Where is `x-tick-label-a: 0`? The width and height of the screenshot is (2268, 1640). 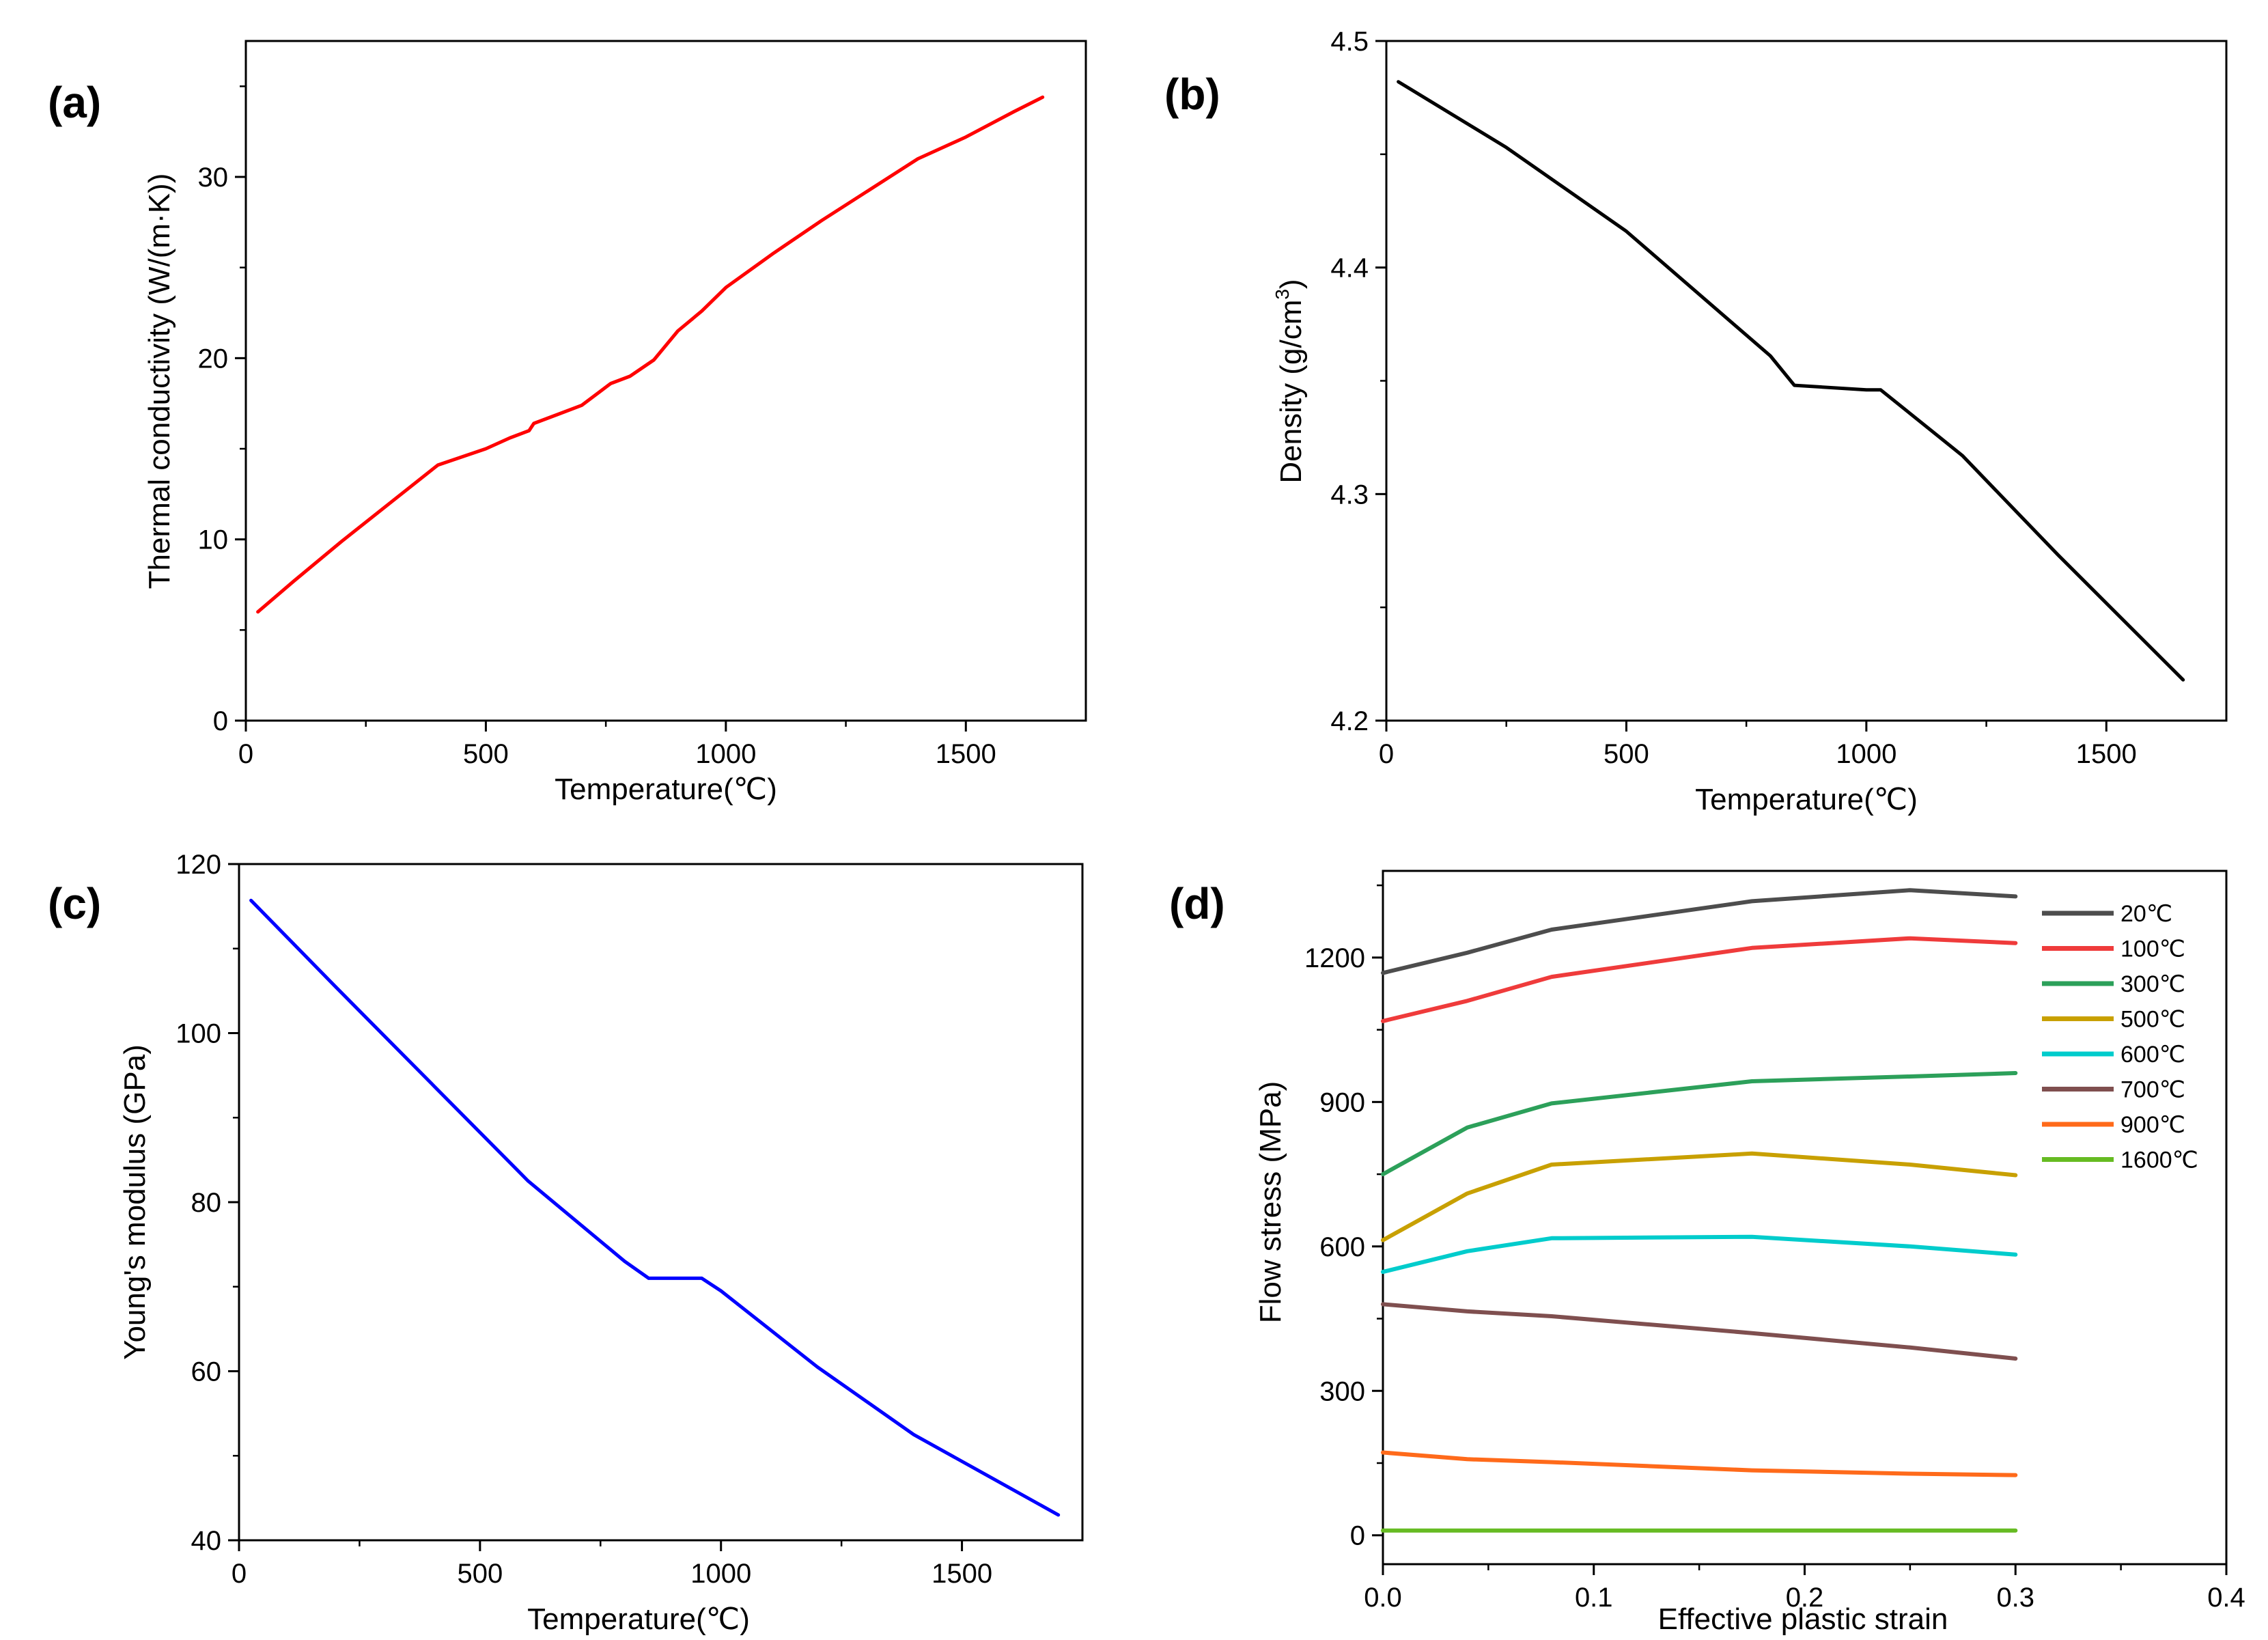
x-tick-label-a: 0 is located at coordinates (245, 754).